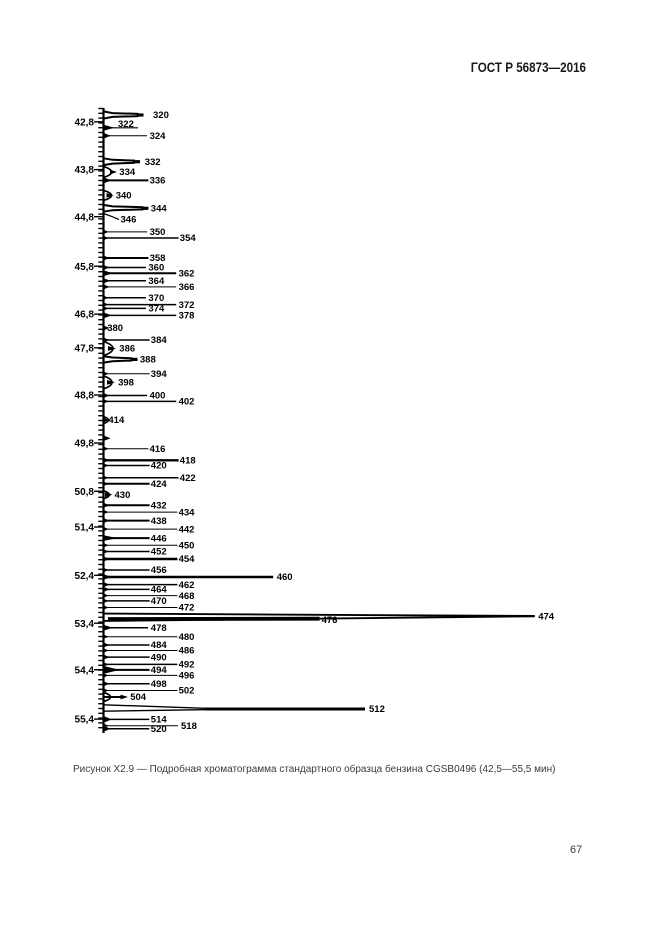  What do you see at coordinates (159, 466) in the screenshot?
I see `svg-text: 420` at bounding box center [159, 466].